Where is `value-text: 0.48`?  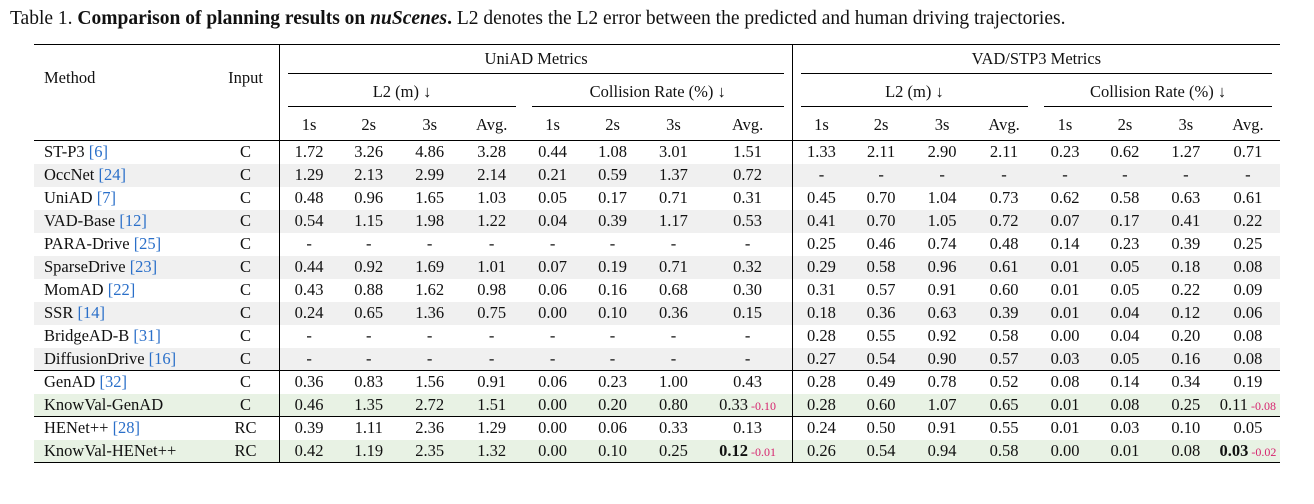
value-text: 0.48 is located at coordinates (309, 197).